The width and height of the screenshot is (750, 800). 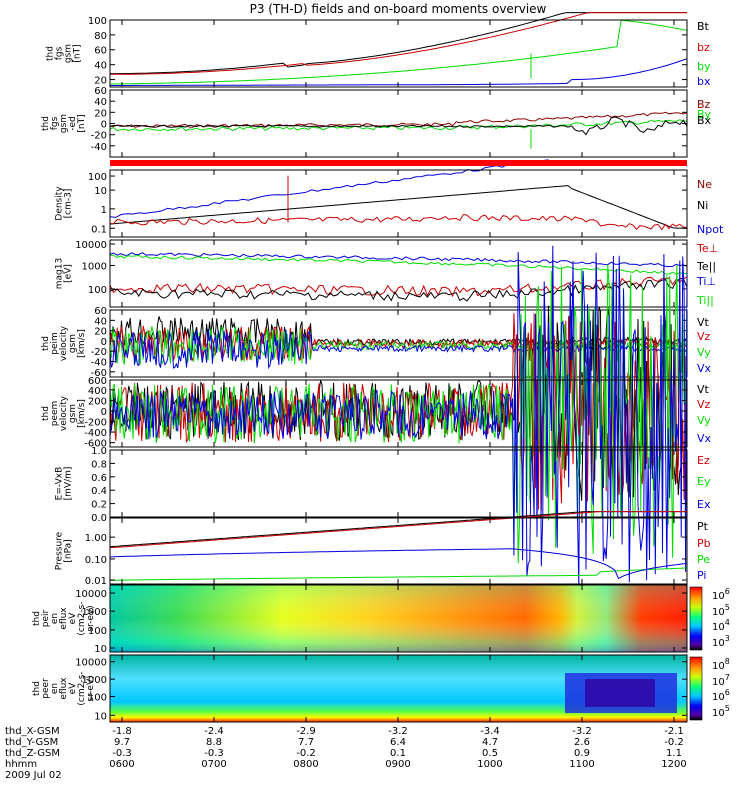 I want to click on series-Pb, so click(x=398, y=530).